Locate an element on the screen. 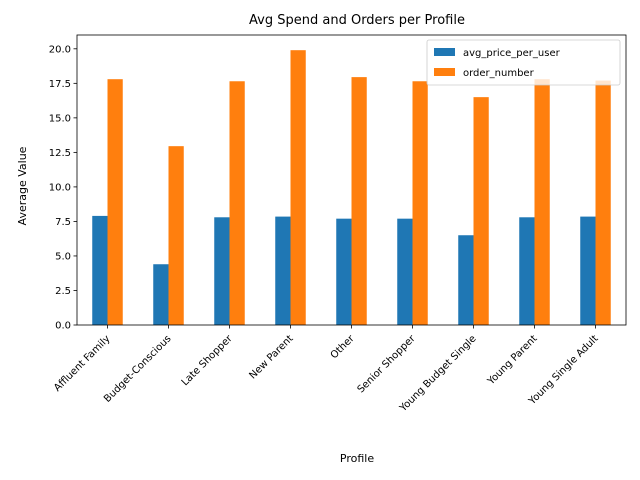  legend-label-avg_price_per_user: avg_price_per_user is located at coordinates (512, 53).